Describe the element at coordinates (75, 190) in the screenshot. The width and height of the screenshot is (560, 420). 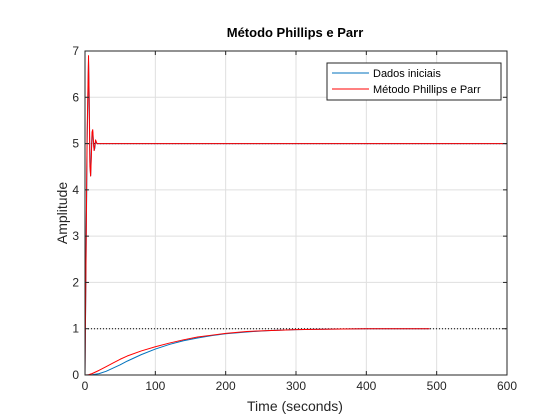
I see `y-tick-label: 4` at that location.